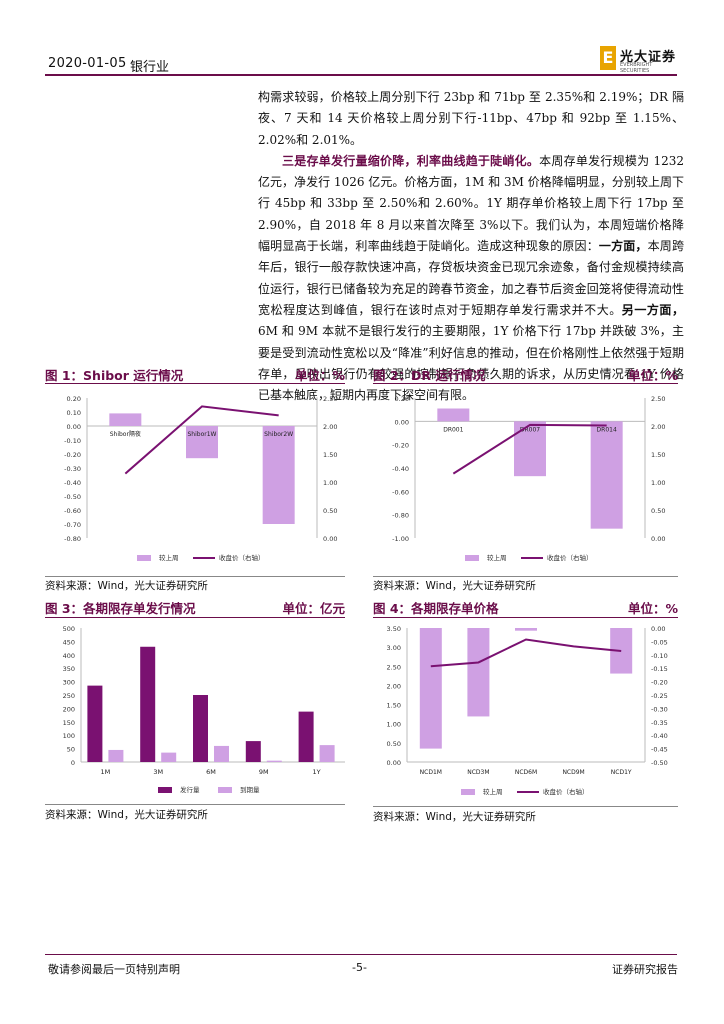  What do you see at coordinates (330, 427) in the screenshot?
I see `y2-tick-label: 2.00` at bounding box center [330, 427].